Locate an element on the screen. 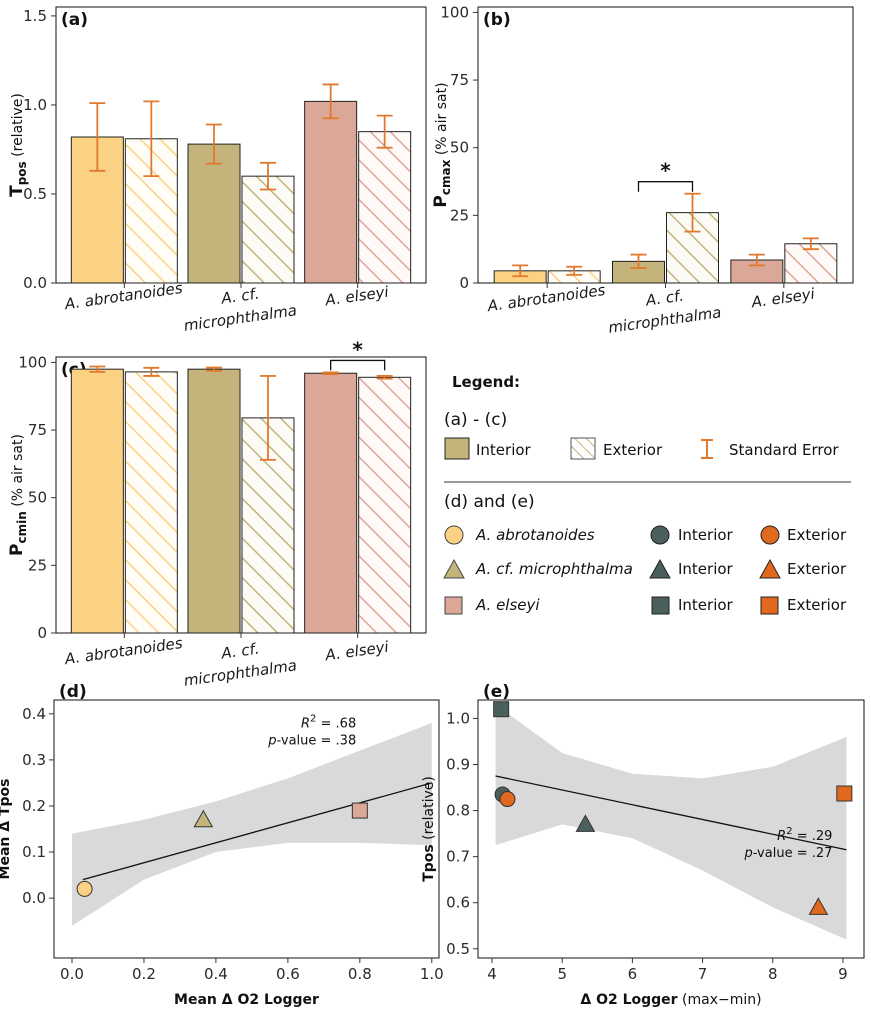  panel-a-xtick-label: A. elseyi is located at coordinates (356, 296).